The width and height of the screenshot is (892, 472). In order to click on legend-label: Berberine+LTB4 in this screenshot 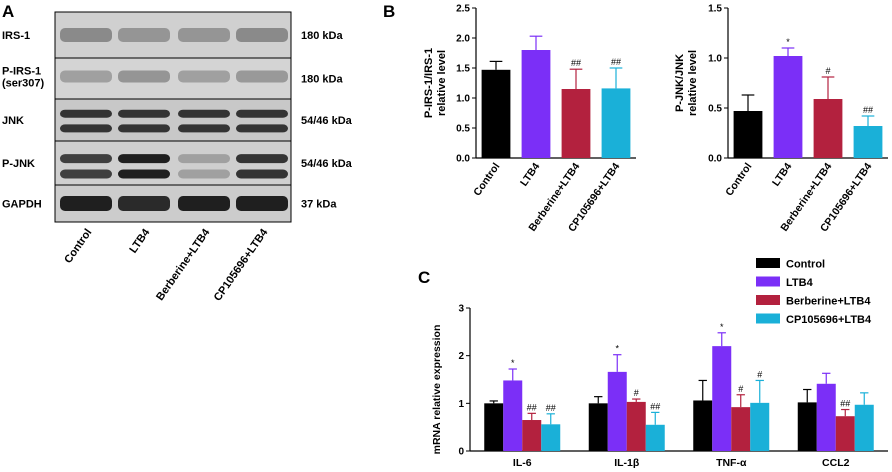, I will do `click(828, 302)`.